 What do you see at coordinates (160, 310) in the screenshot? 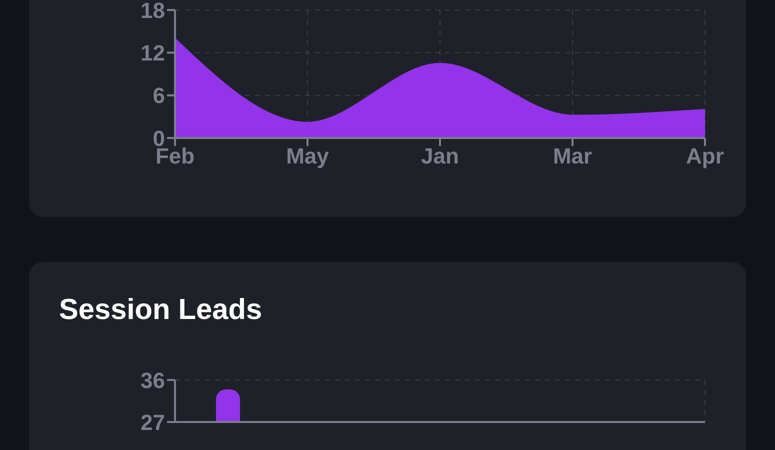
I see `chart-title: Session Leads` at bounding box center [160, 310].